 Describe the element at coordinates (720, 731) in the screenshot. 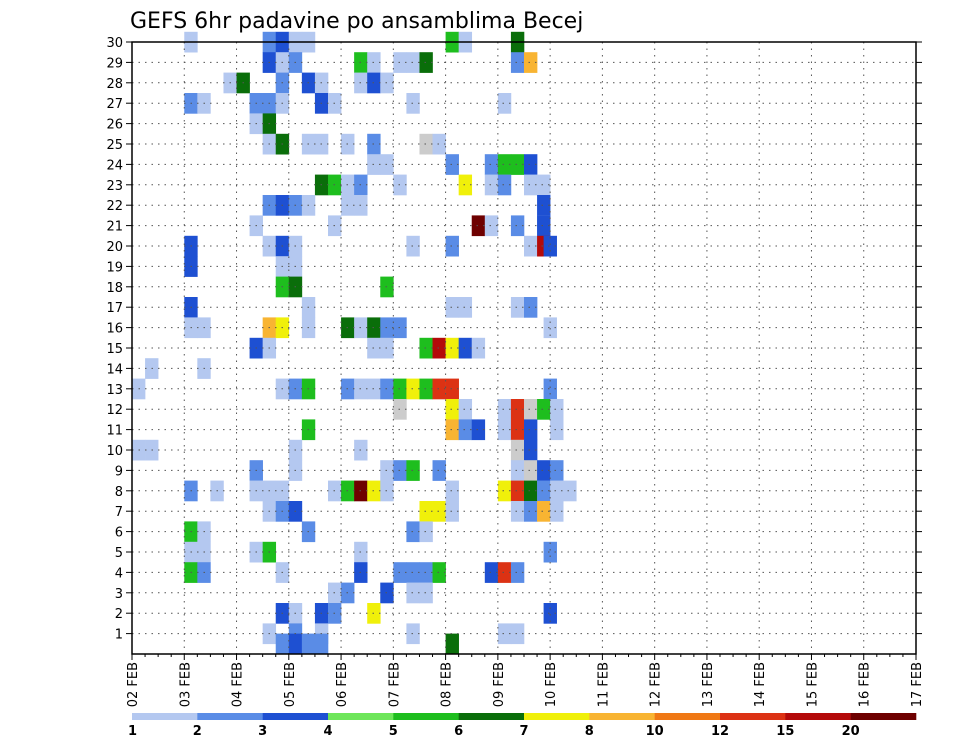

I see `legend-label: 12` at that location.